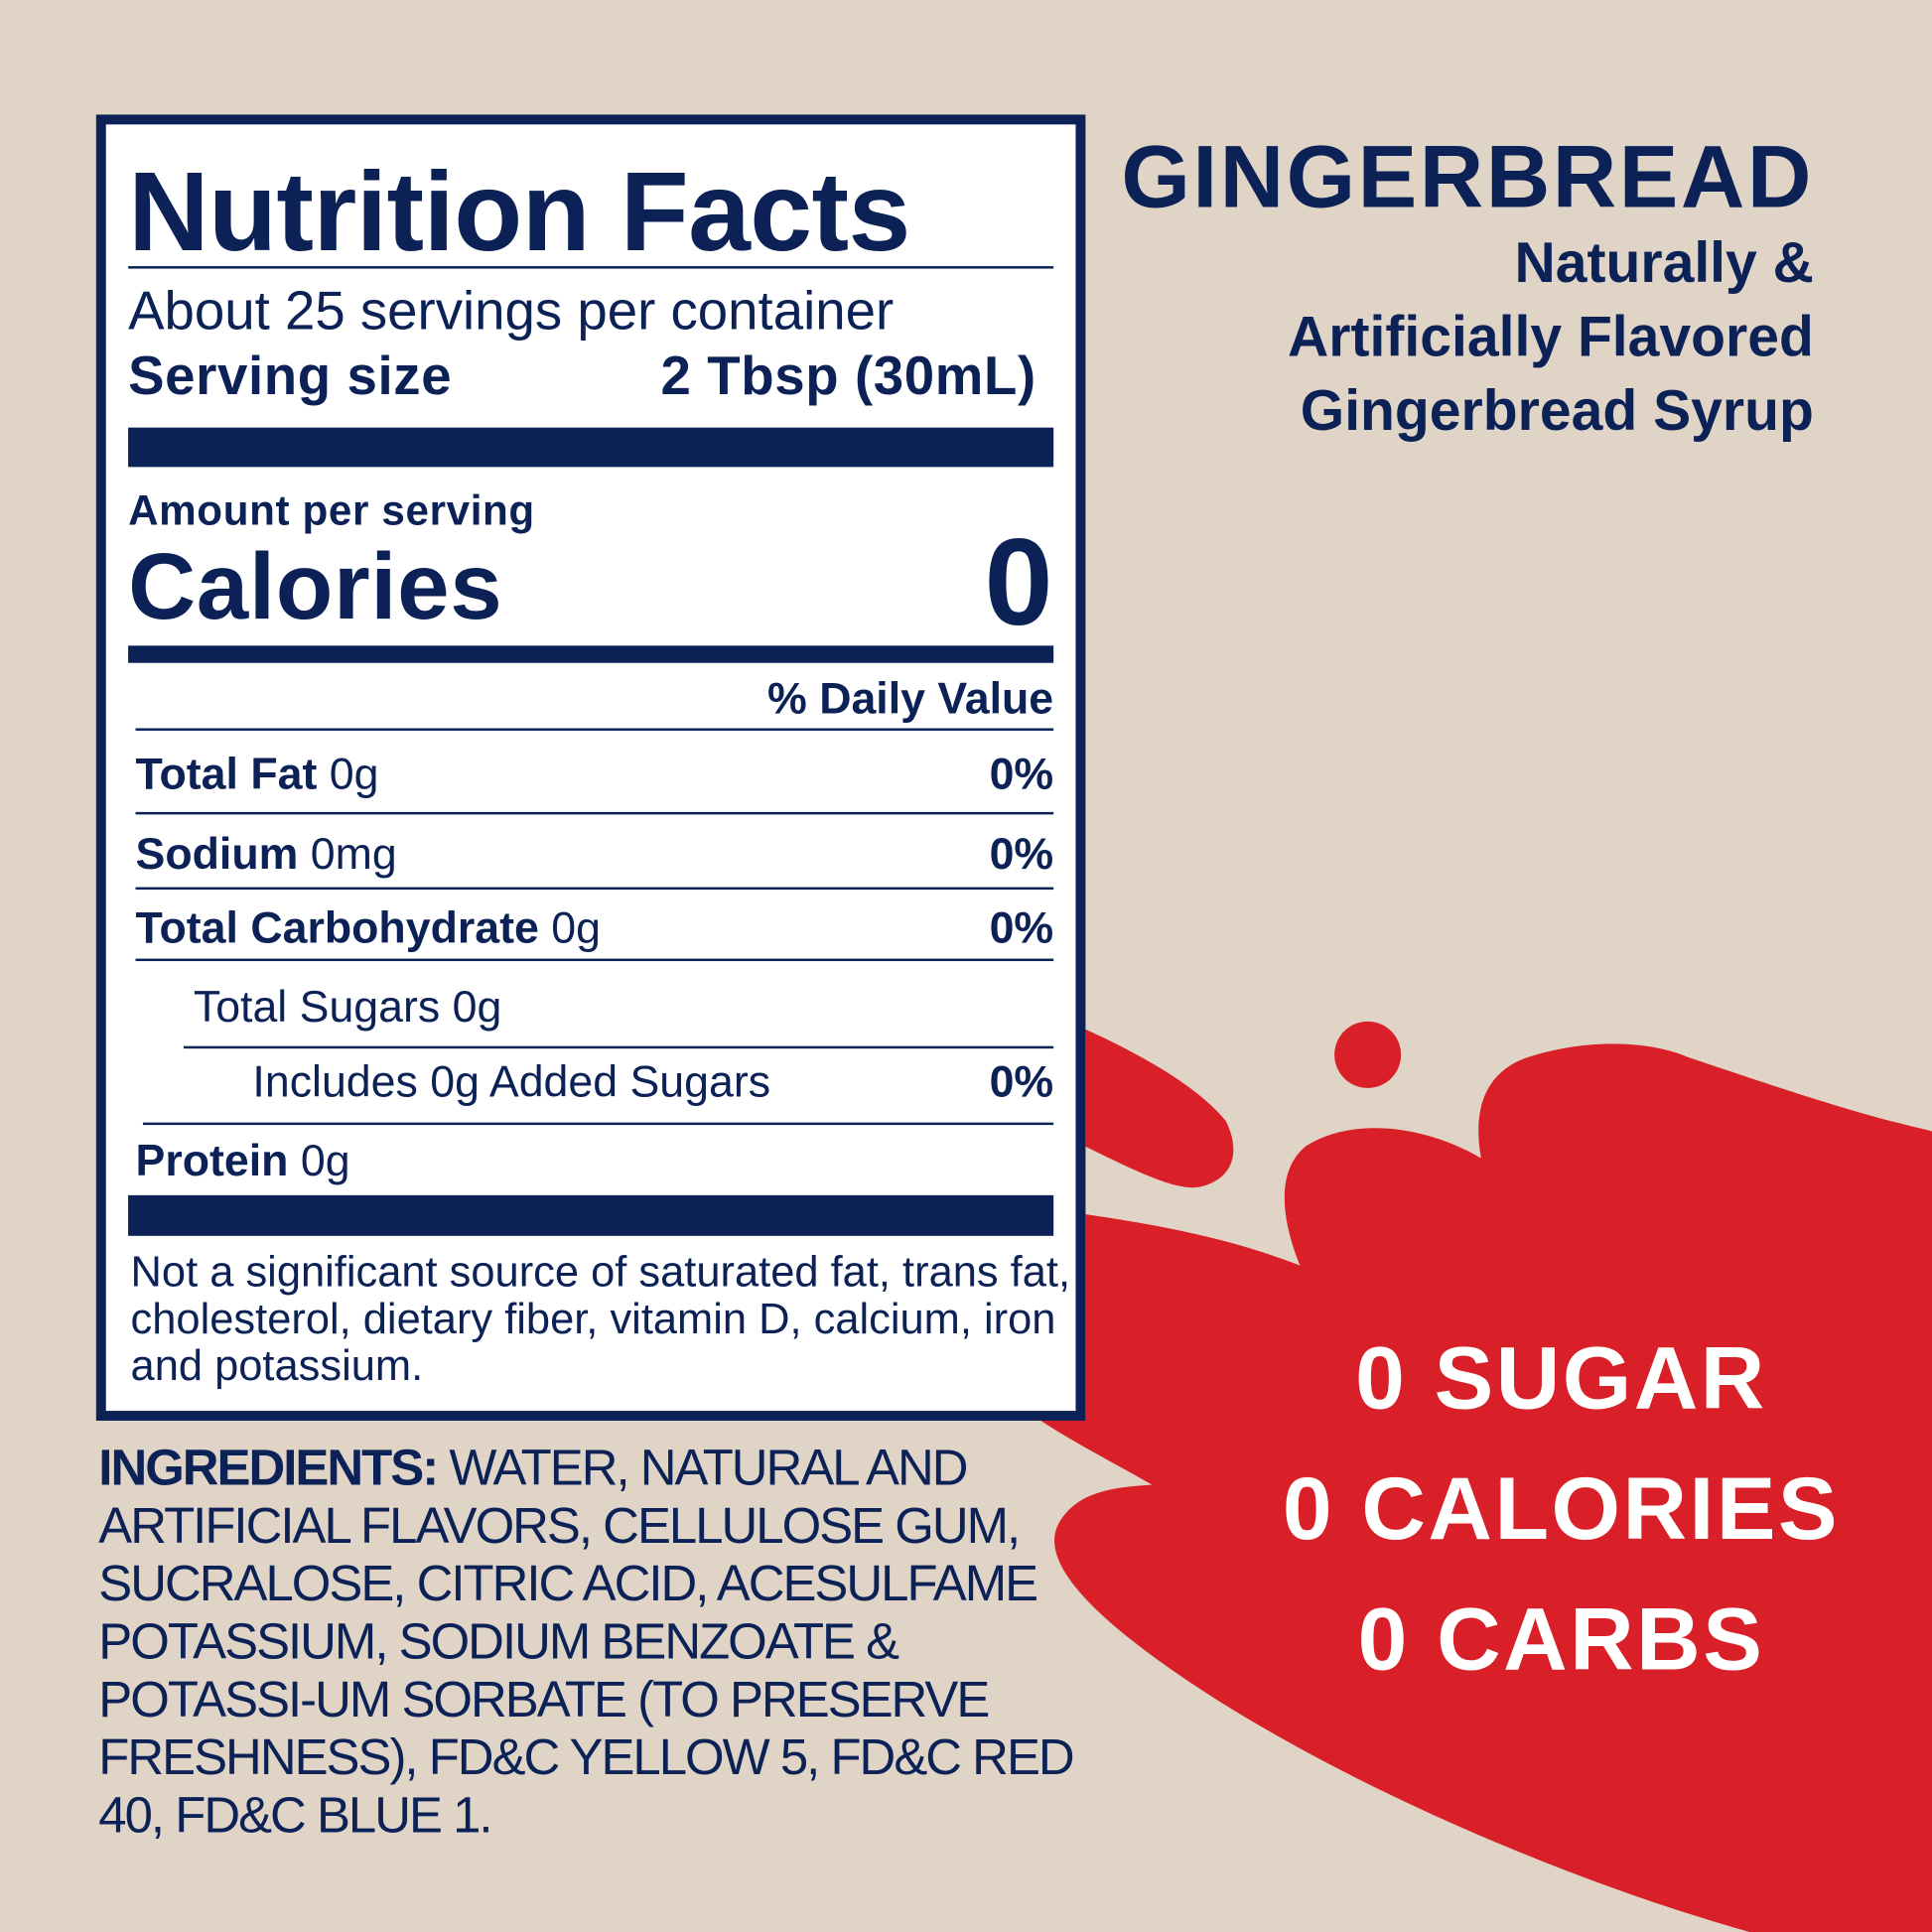 Image resolution: width=1932 pixels, height=1932 pixels. What do you see at coordinates (1019, 582) in the screenshot?
I see `calories-value: 0` at bounding box center [1019, 582].